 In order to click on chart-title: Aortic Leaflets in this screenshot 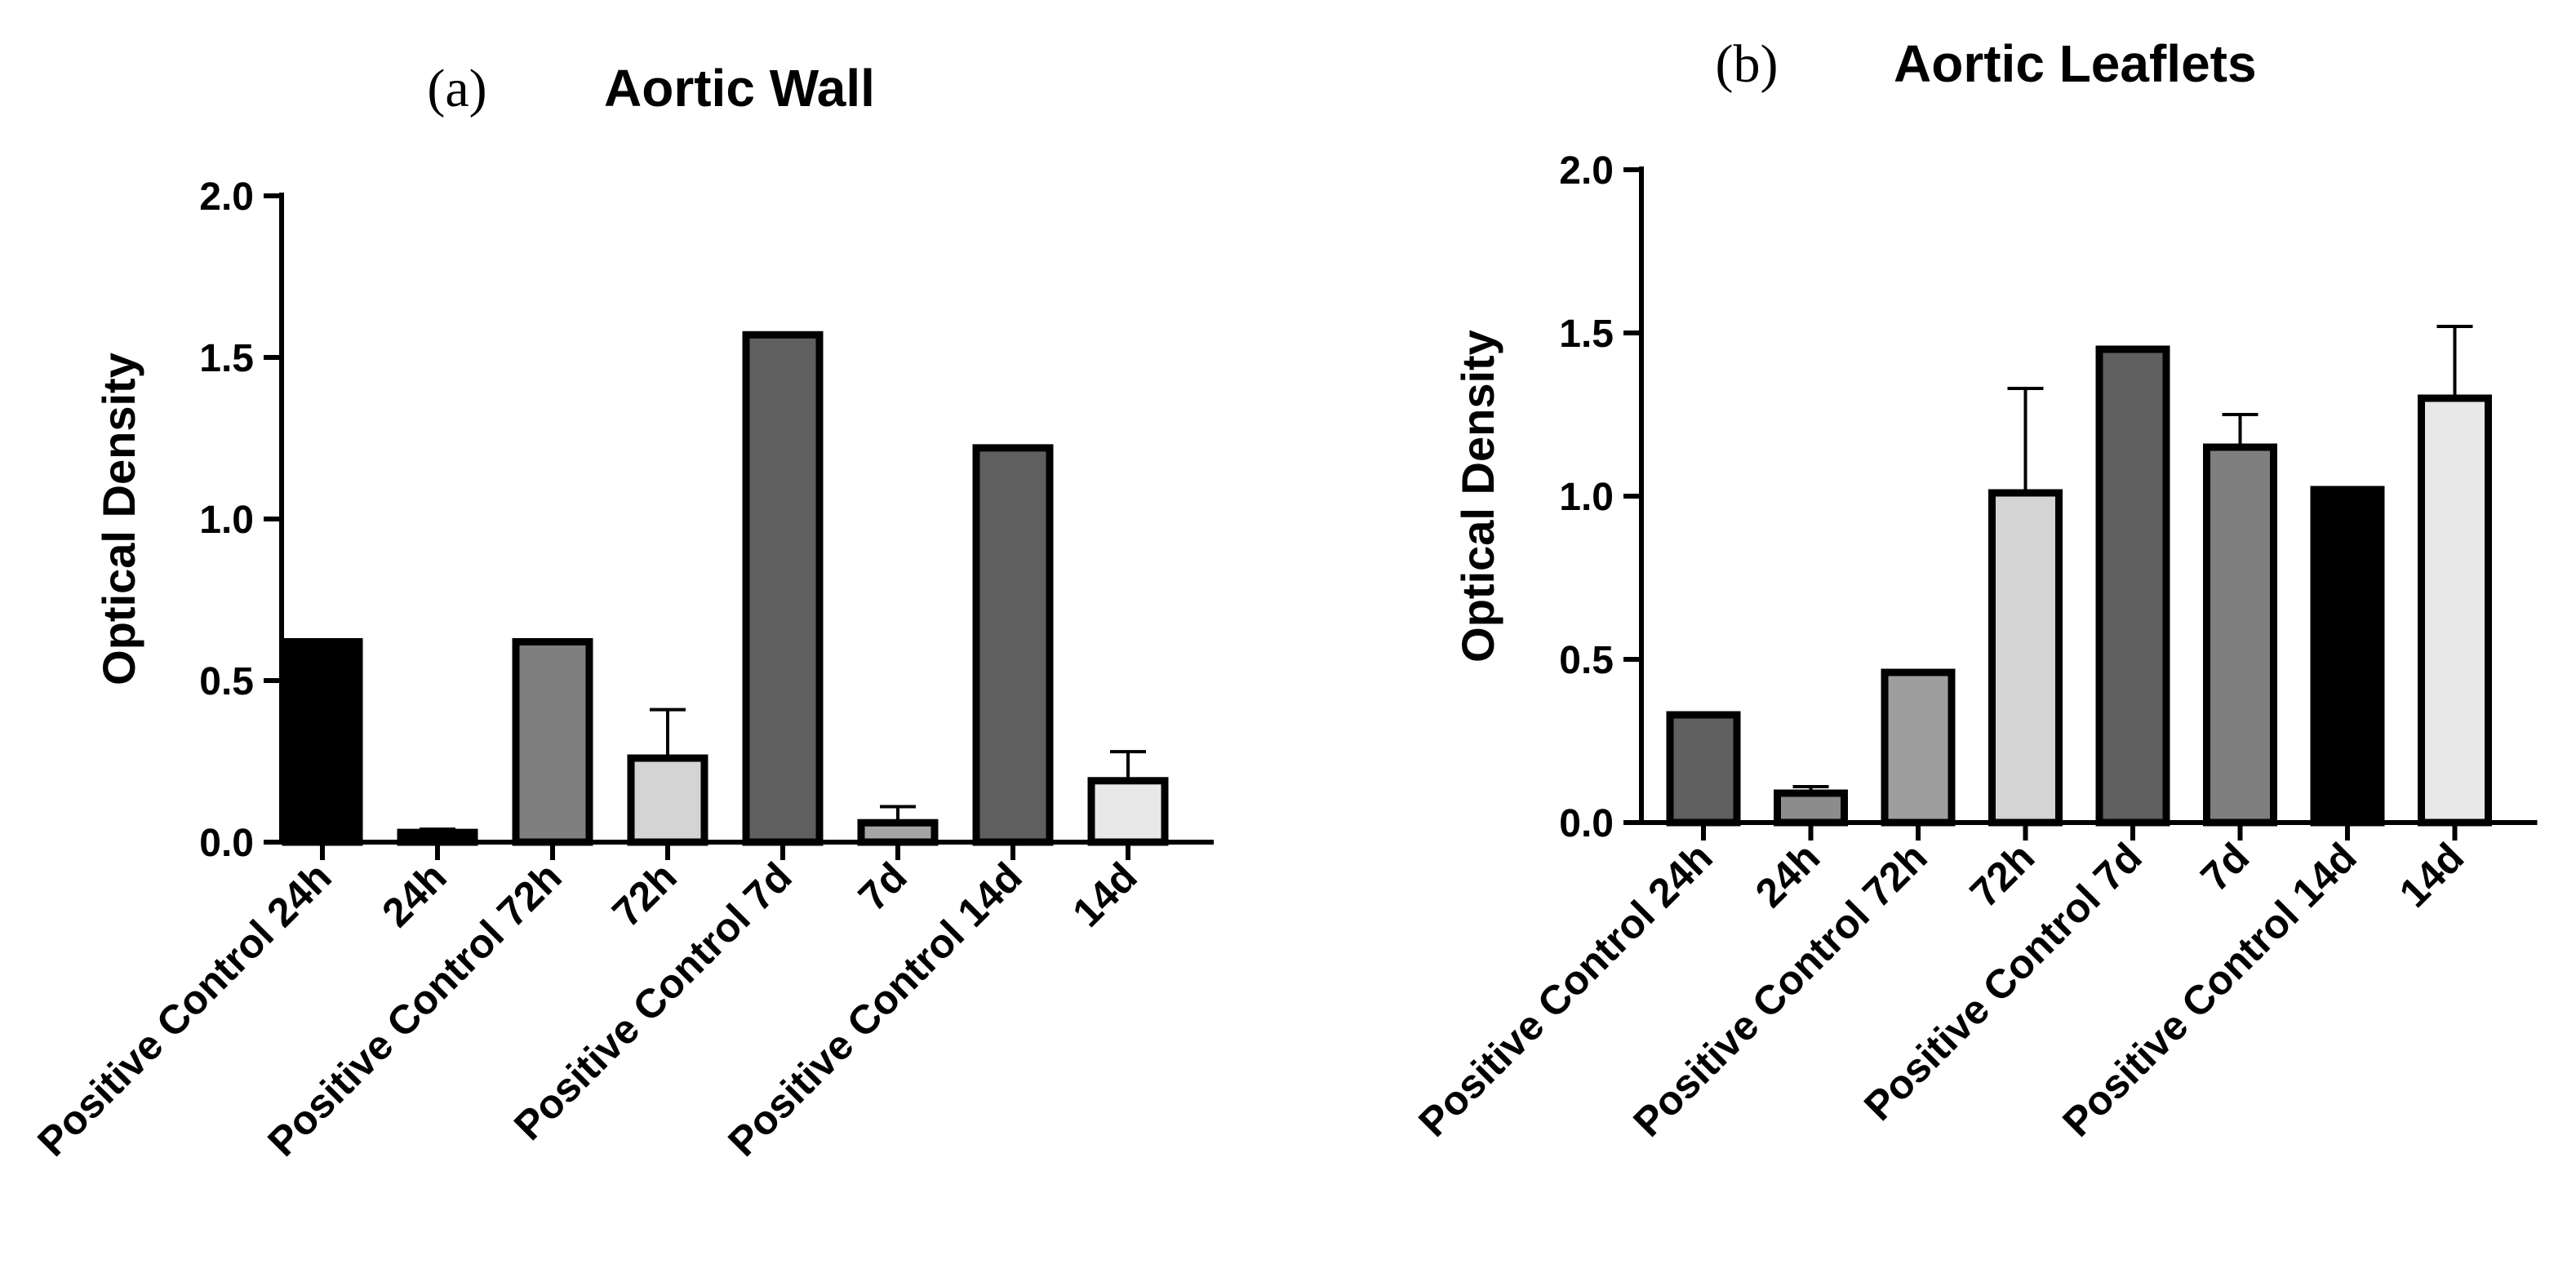, I will do `click(2075, 63)`.